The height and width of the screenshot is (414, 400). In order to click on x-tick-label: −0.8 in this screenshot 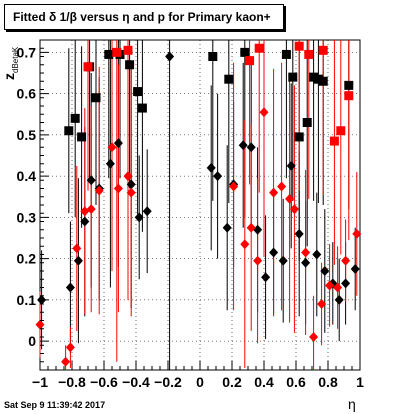, I will do `click(72, 382)`.